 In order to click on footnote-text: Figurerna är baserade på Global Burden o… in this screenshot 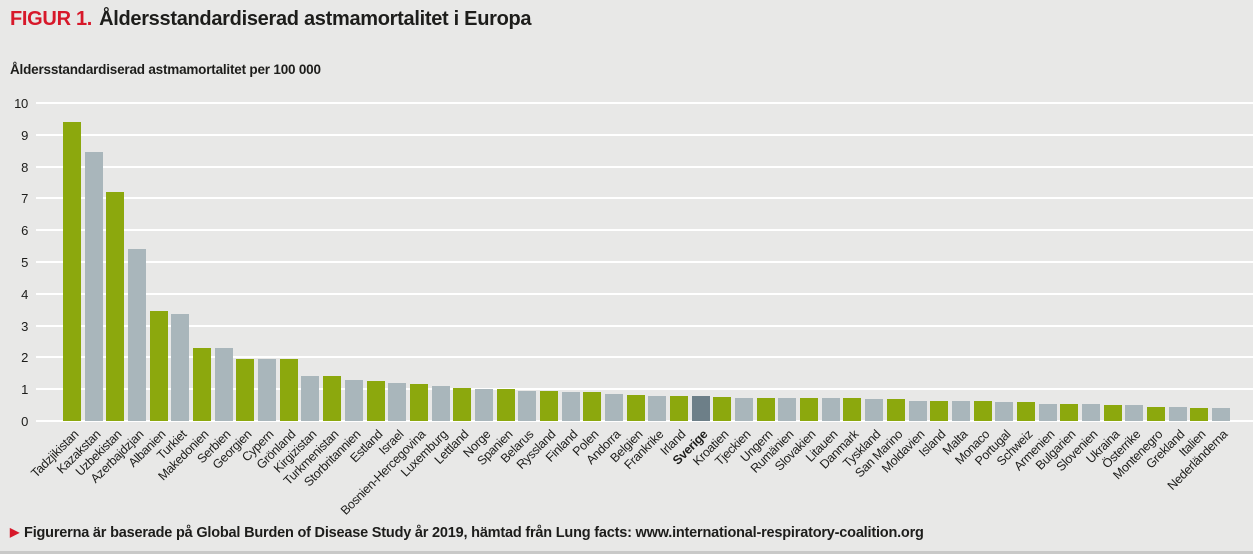, I will do `click(474, 533)`.